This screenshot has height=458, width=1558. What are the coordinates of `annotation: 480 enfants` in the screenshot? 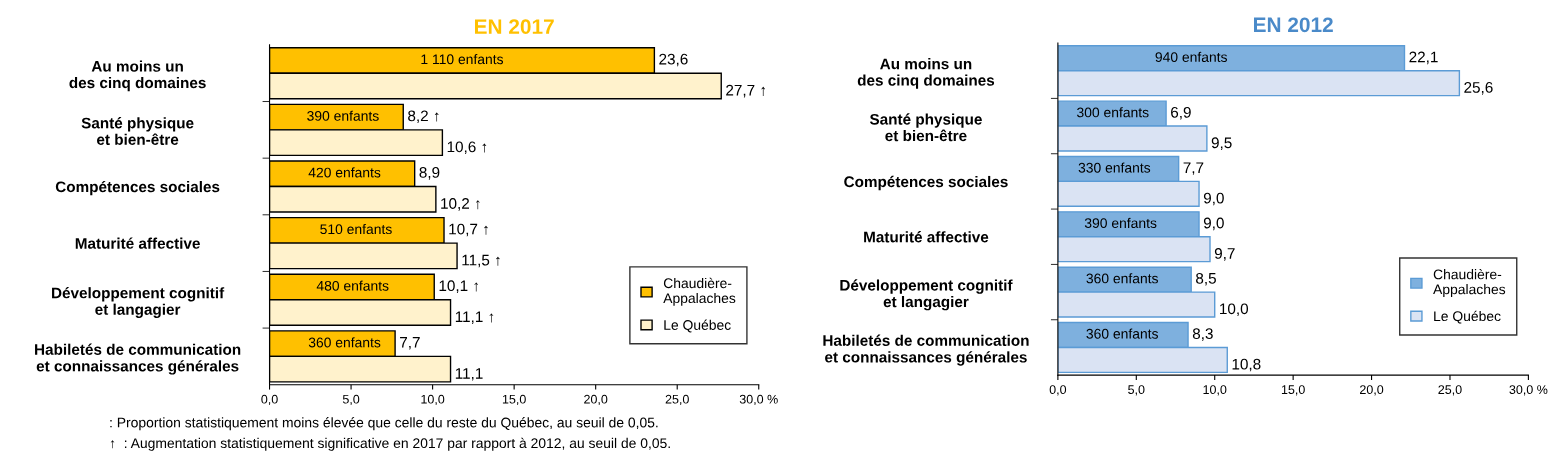 It's located at (352, 285).